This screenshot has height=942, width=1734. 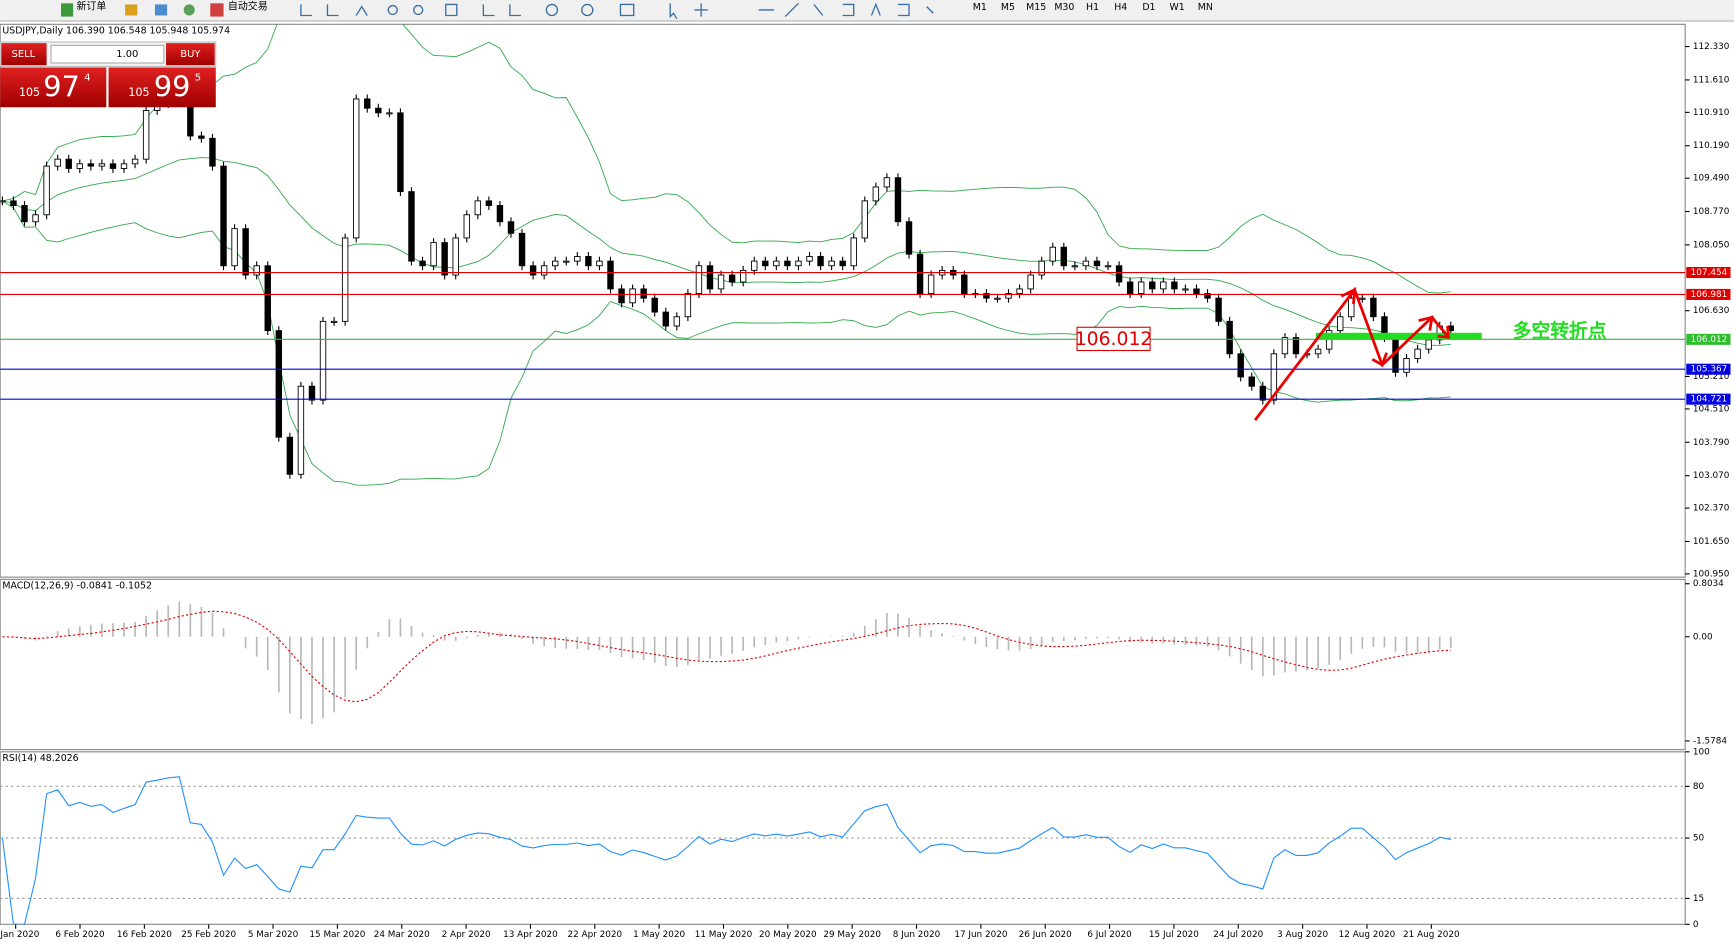 What do you see at coordinates (1205, 7) in the screenshot?
I see `timeframe: MN` at bounding box center [1205, 7].